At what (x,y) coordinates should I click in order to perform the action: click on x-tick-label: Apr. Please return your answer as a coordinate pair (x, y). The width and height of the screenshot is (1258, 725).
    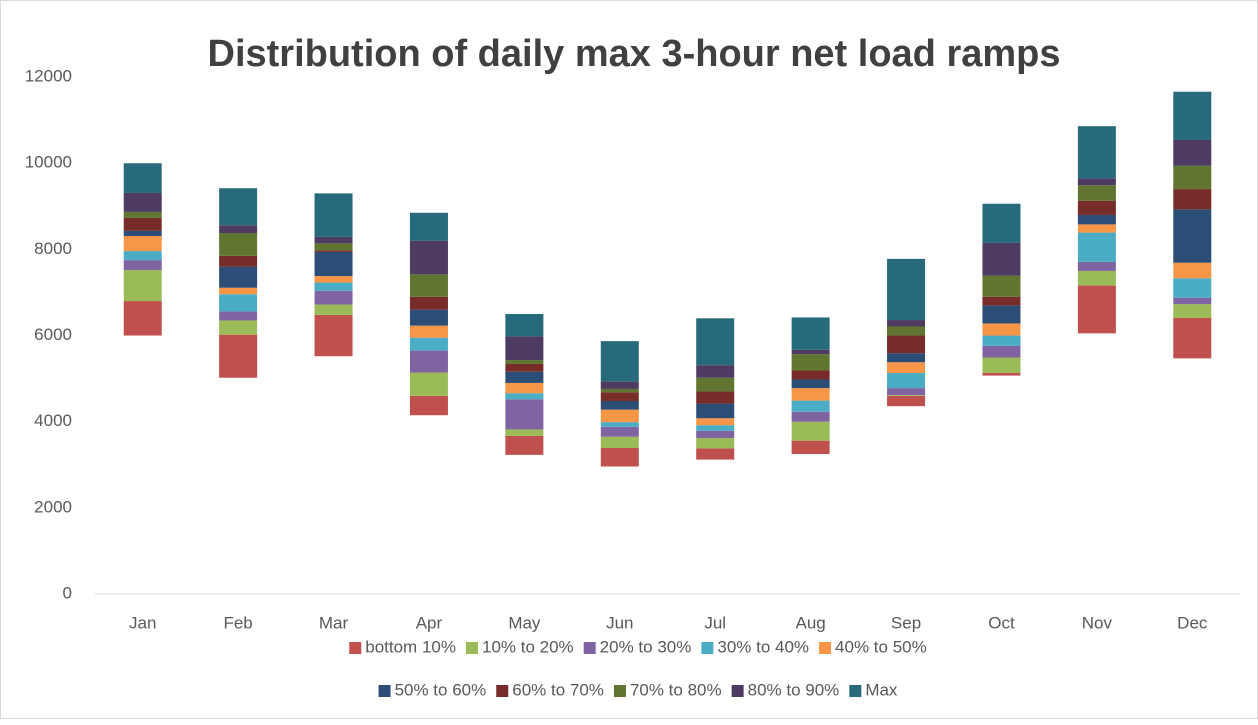
    Looking at the image, I should click on (429, 622).